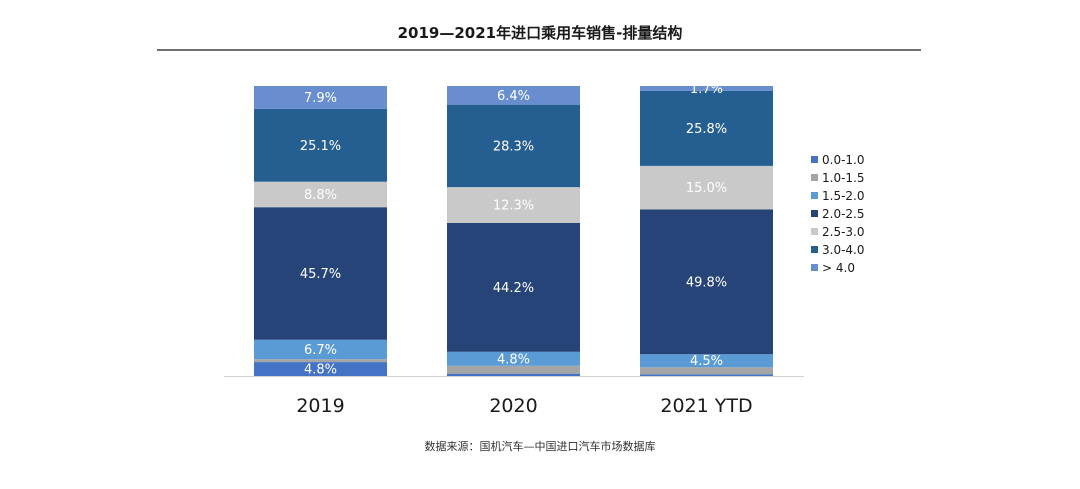 The width and height of the screenshot is (1080, 489). Describe the element at coordinates (843, 250) in the screenshot. I see `legend-label: 3.0-4.0` at that location.